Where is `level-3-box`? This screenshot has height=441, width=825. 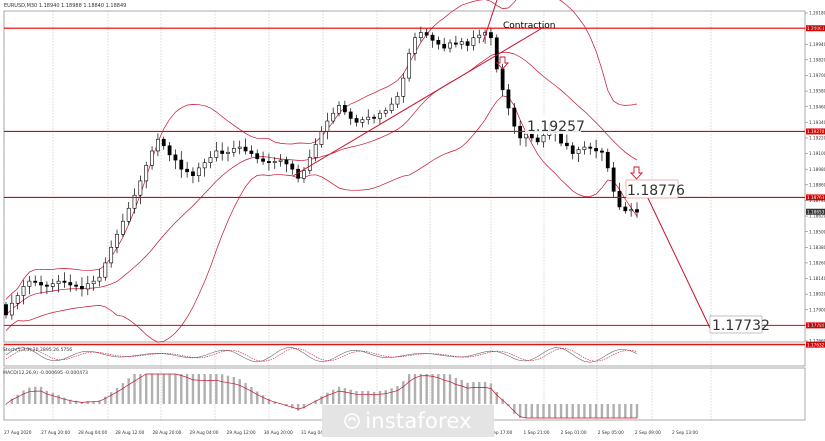 level-3-box is located at coordinates (736, 324).